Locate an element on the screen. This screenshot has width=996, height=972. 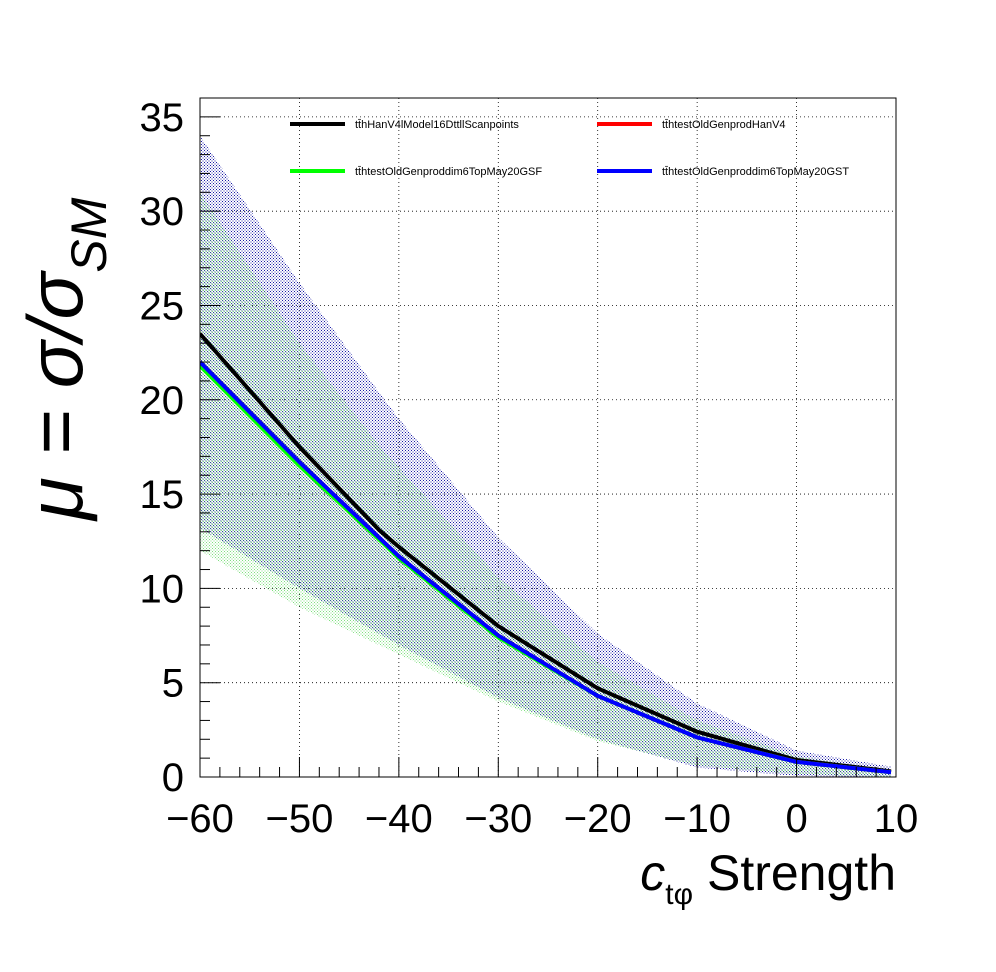
y-tick-label: 35 is located at coordinates (162, 118).